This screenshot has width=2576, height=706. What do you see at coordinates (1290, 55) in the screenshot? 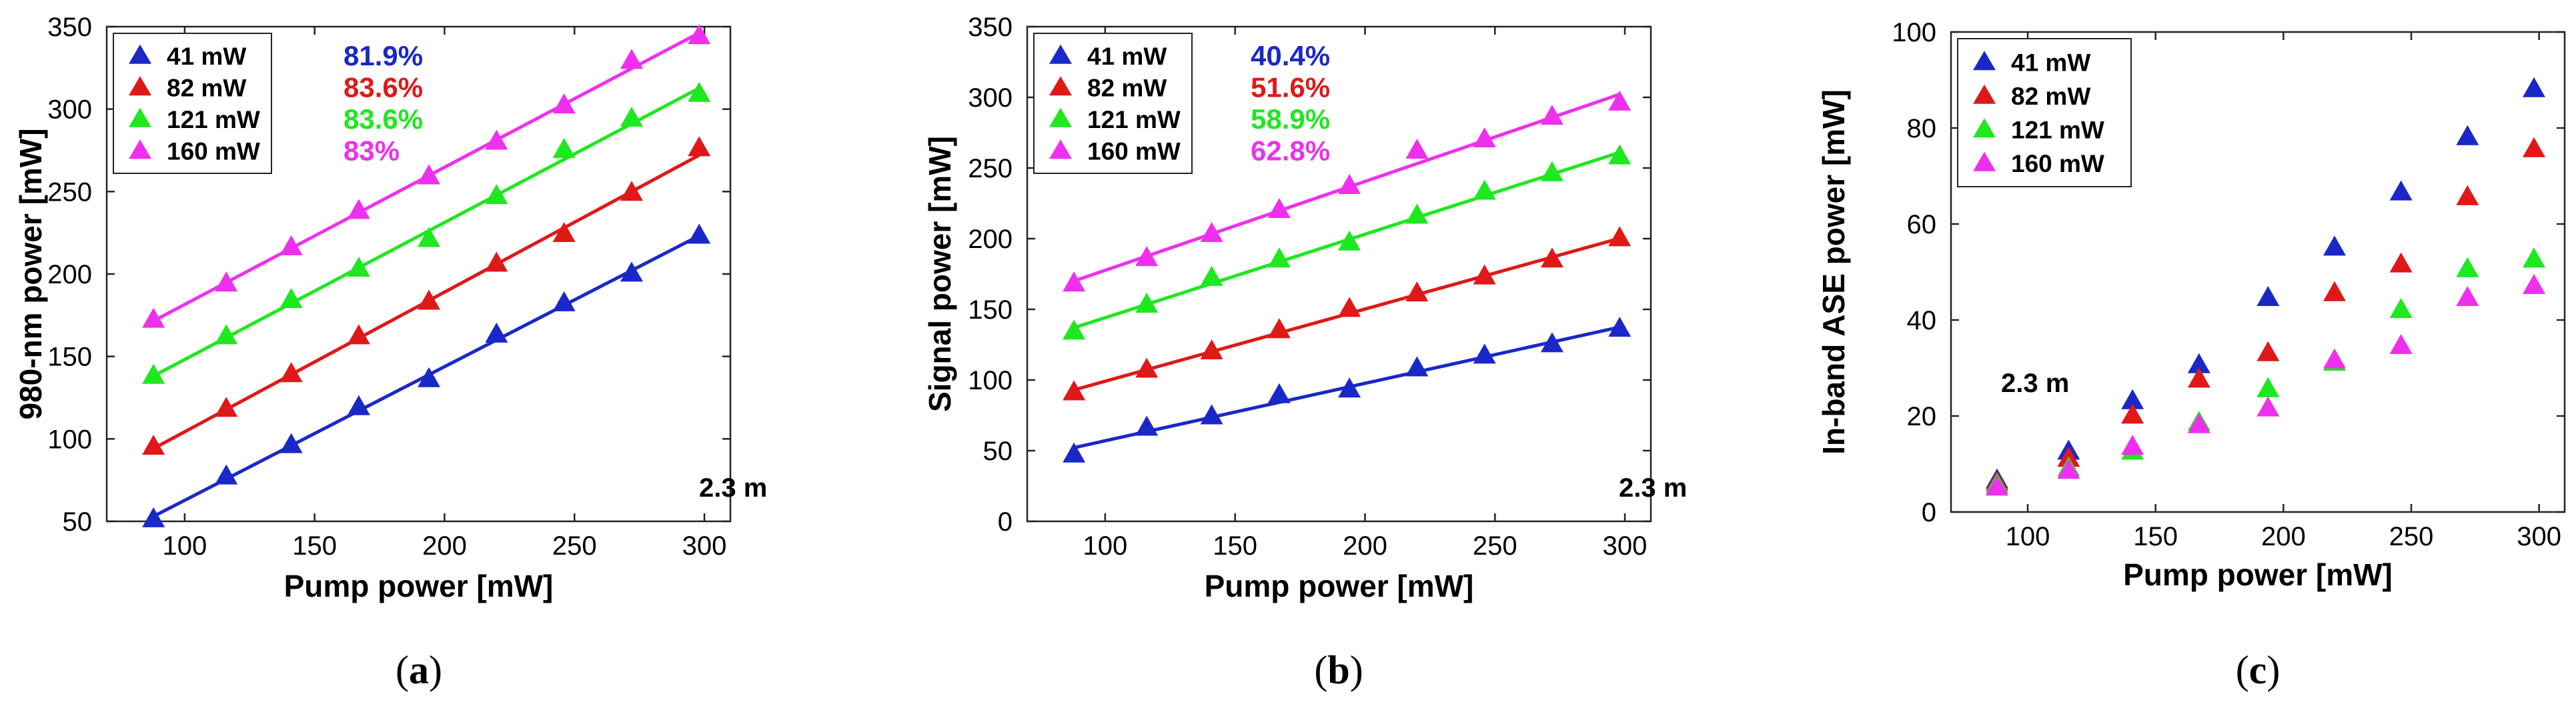
I see `slope-efficiency-label: 40.4%` at bounding box center [1290, 55].